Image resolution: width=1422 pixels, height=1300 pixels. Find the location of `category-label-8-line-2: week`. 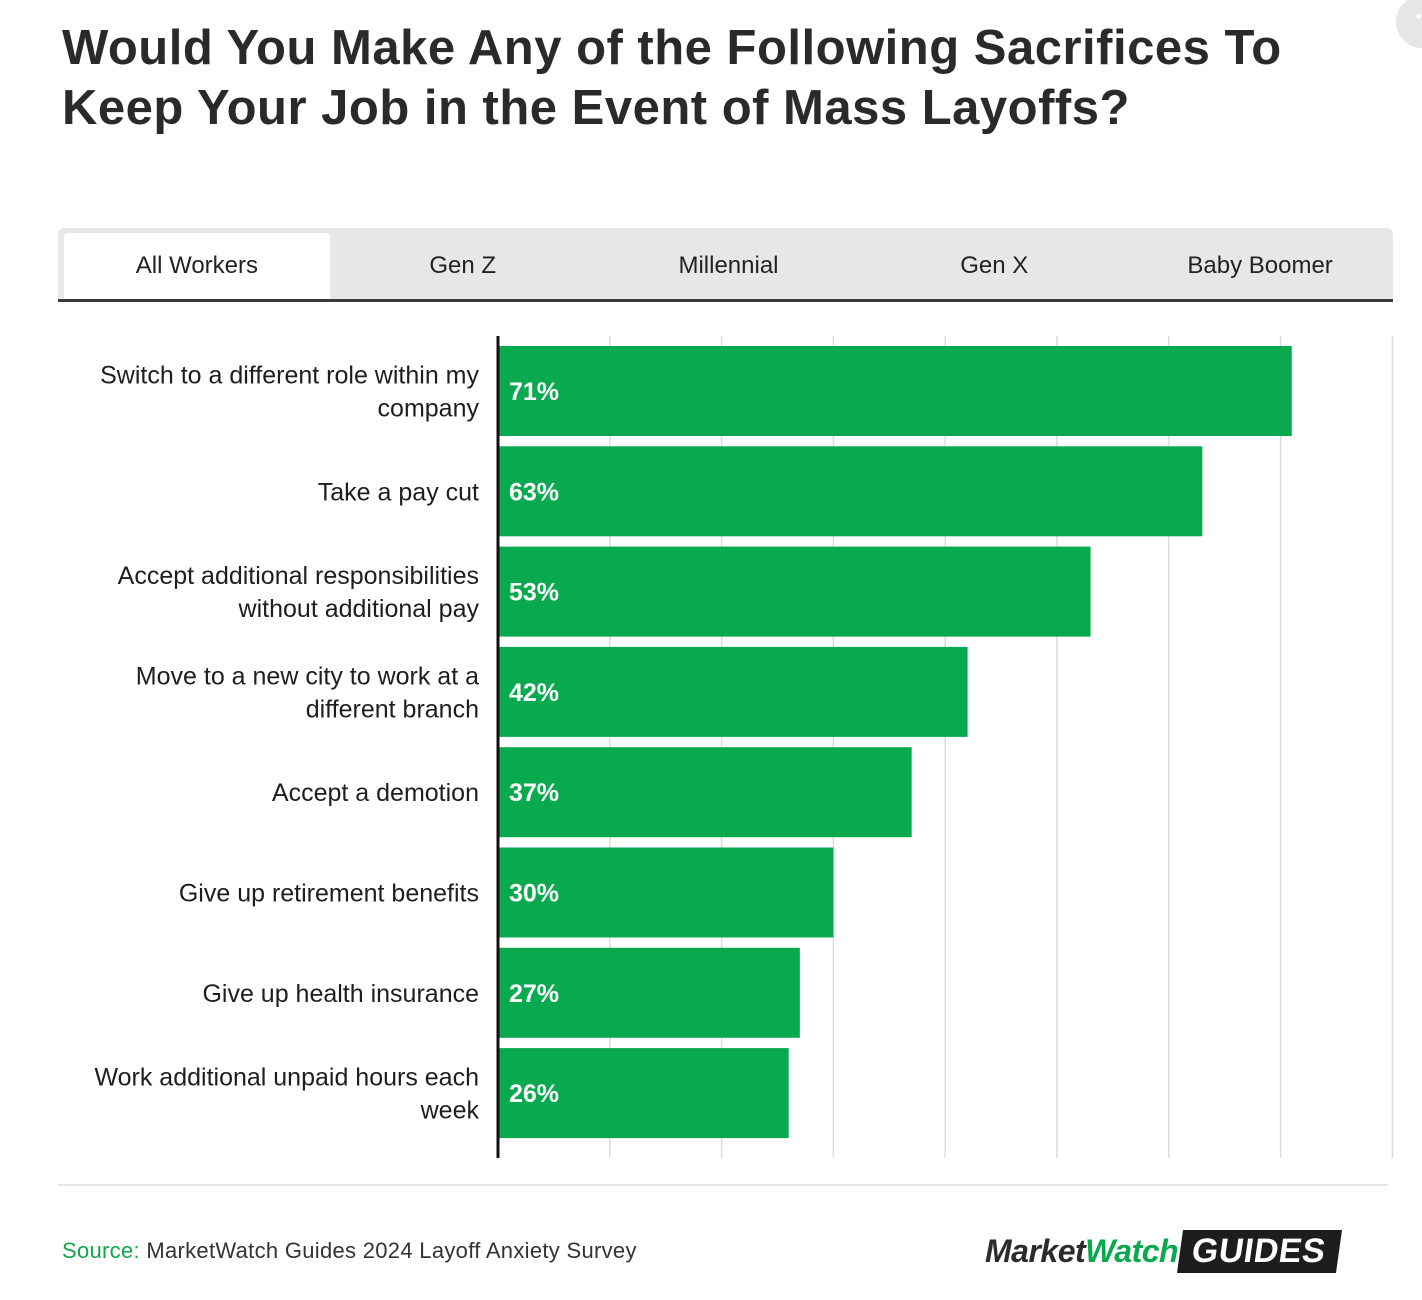

category-label-8-line-2: week is located at coordinates (450, 1111).